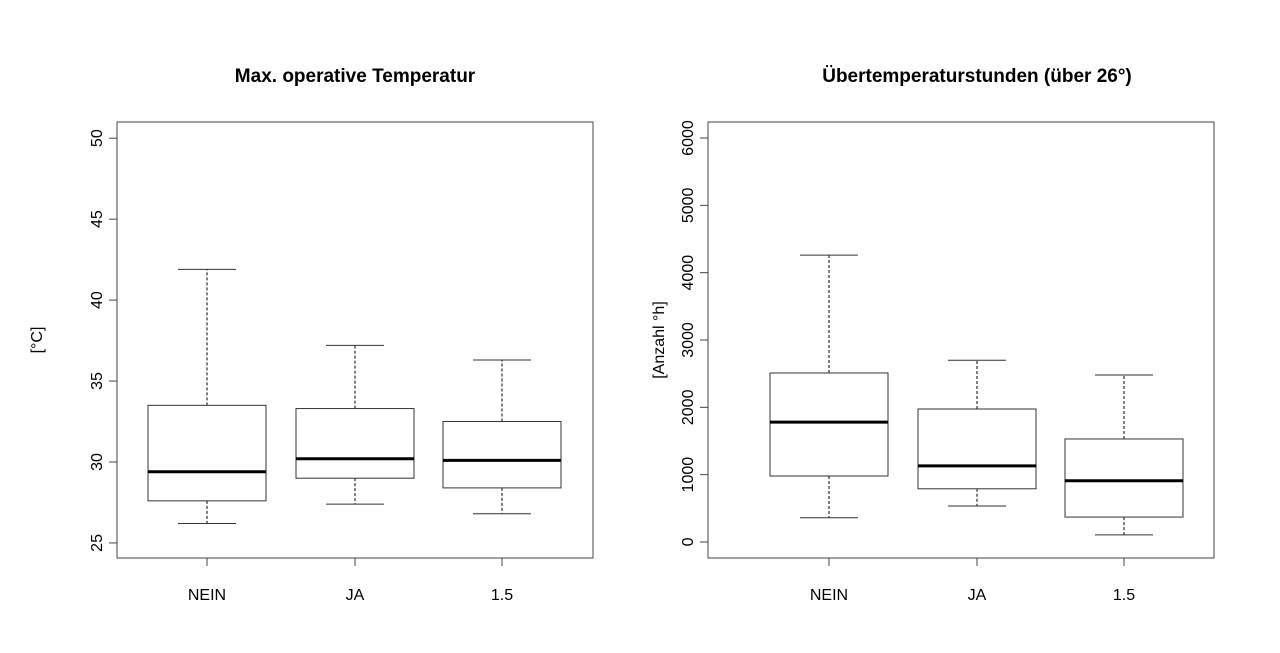  What do you see at coordinates (97, 219) in the screenshot?
I see `y-tick-label: 45` at bounding box center [97, 219].